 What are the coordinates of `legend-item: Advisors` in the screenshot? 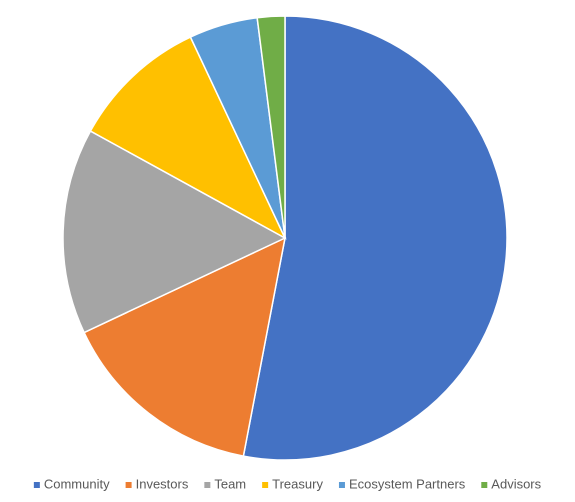 It's located at (511, 483).